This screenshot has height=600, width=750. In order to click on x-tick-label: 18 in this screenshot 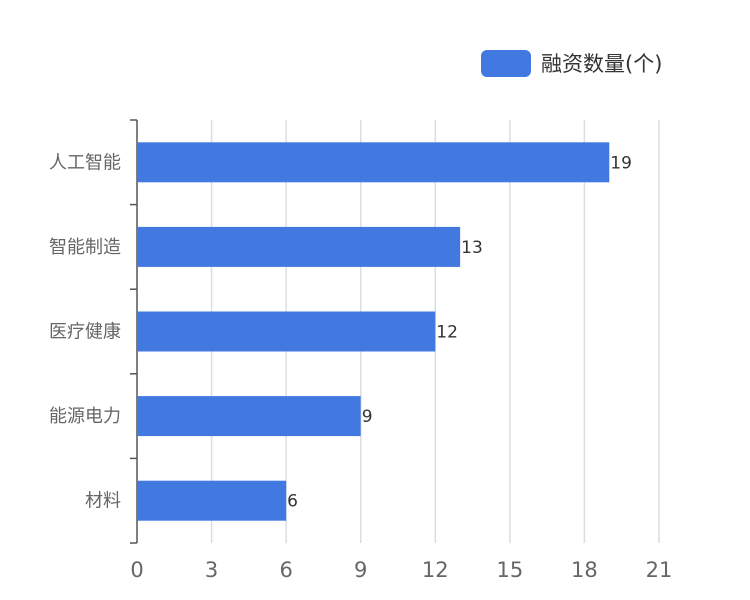, I will do `click(584, 570)`.